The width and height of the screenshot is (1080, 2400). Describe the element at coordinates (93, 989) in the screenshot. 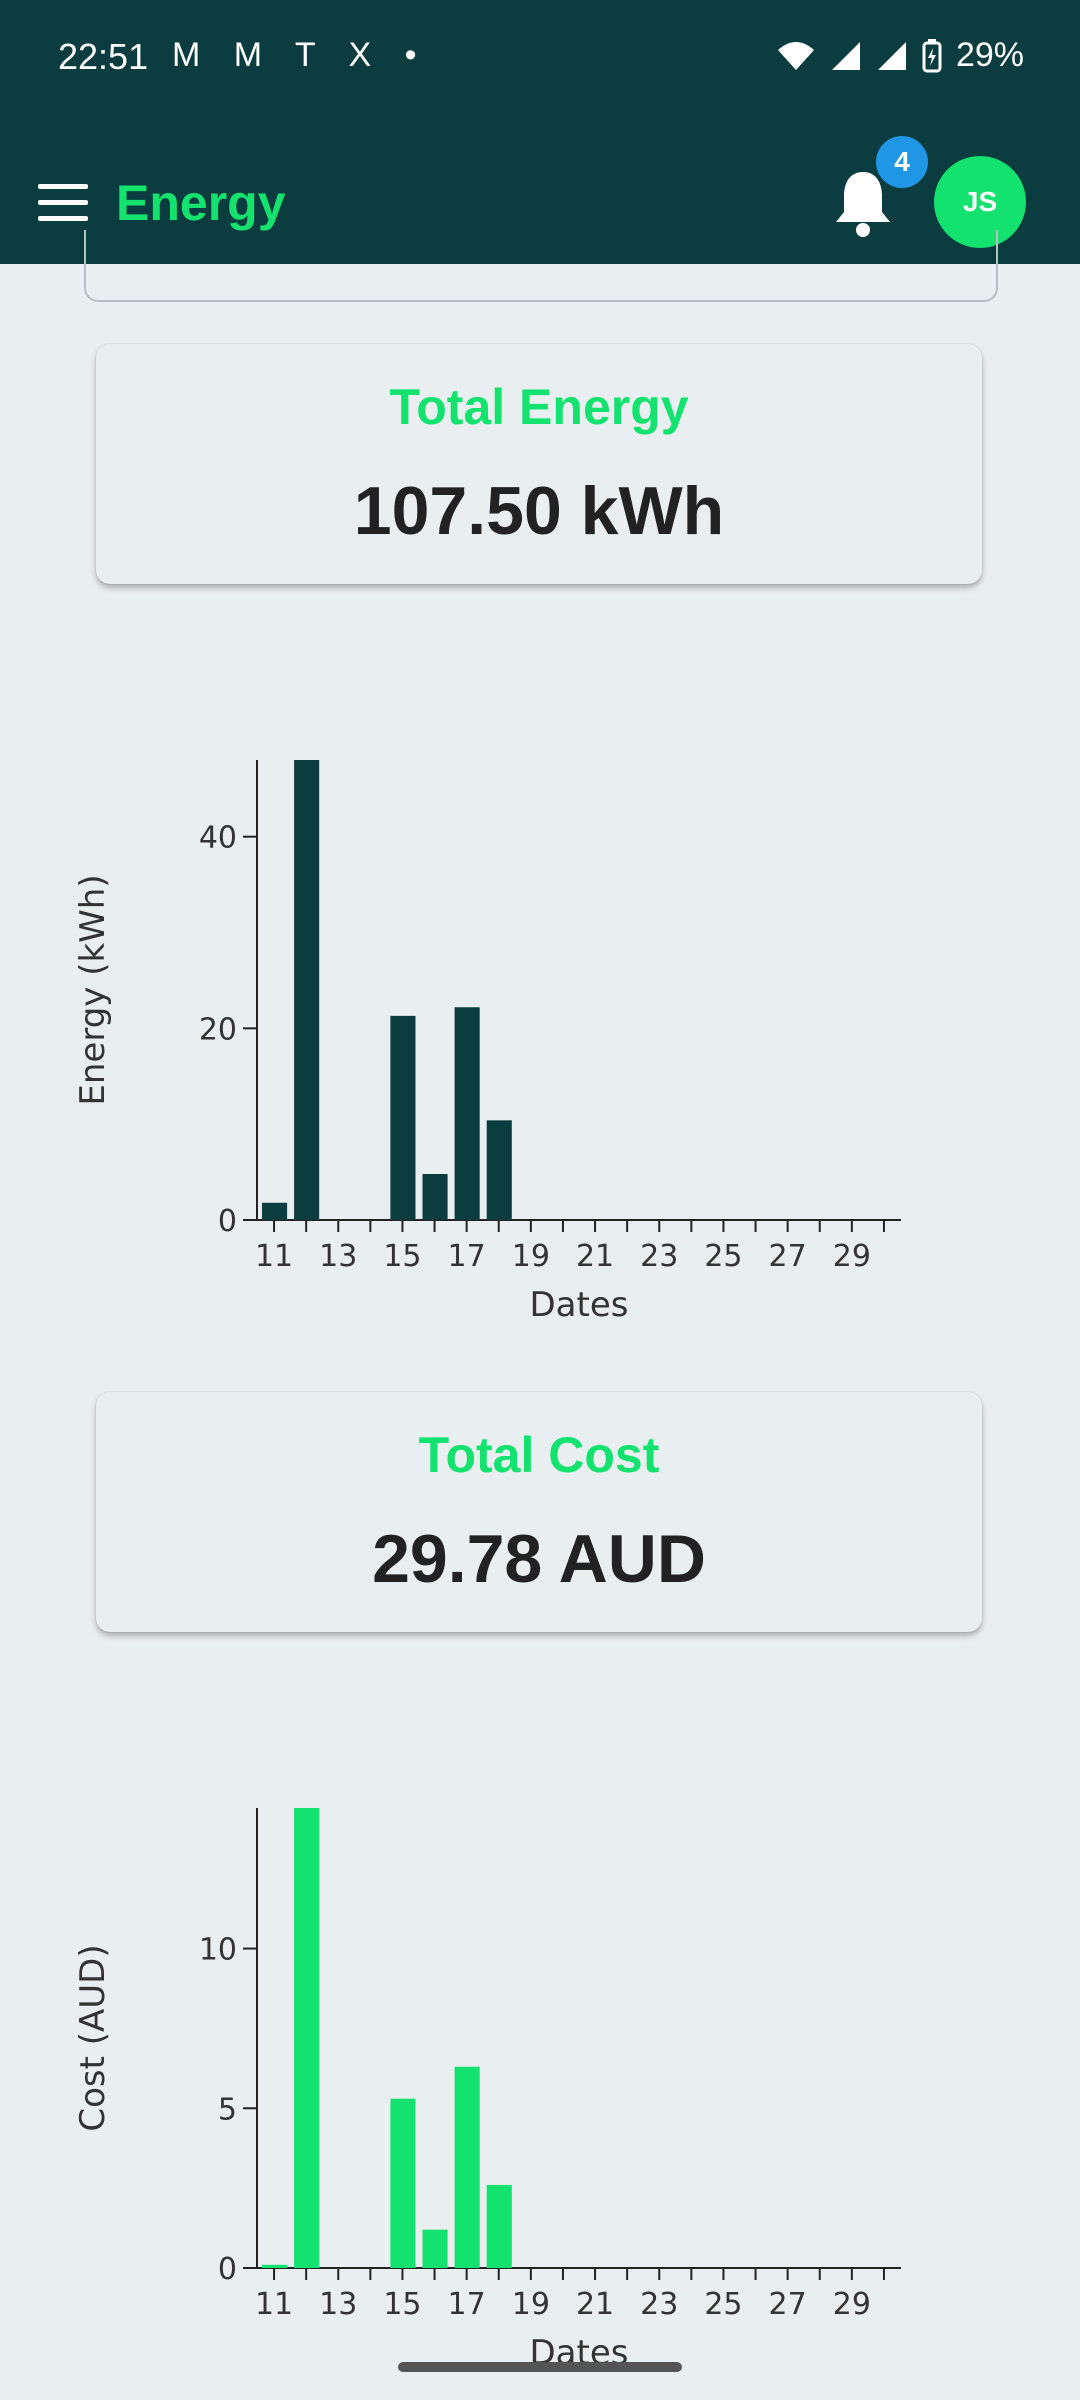

I see `y-axis-title: Energy (kWh)` at that location.